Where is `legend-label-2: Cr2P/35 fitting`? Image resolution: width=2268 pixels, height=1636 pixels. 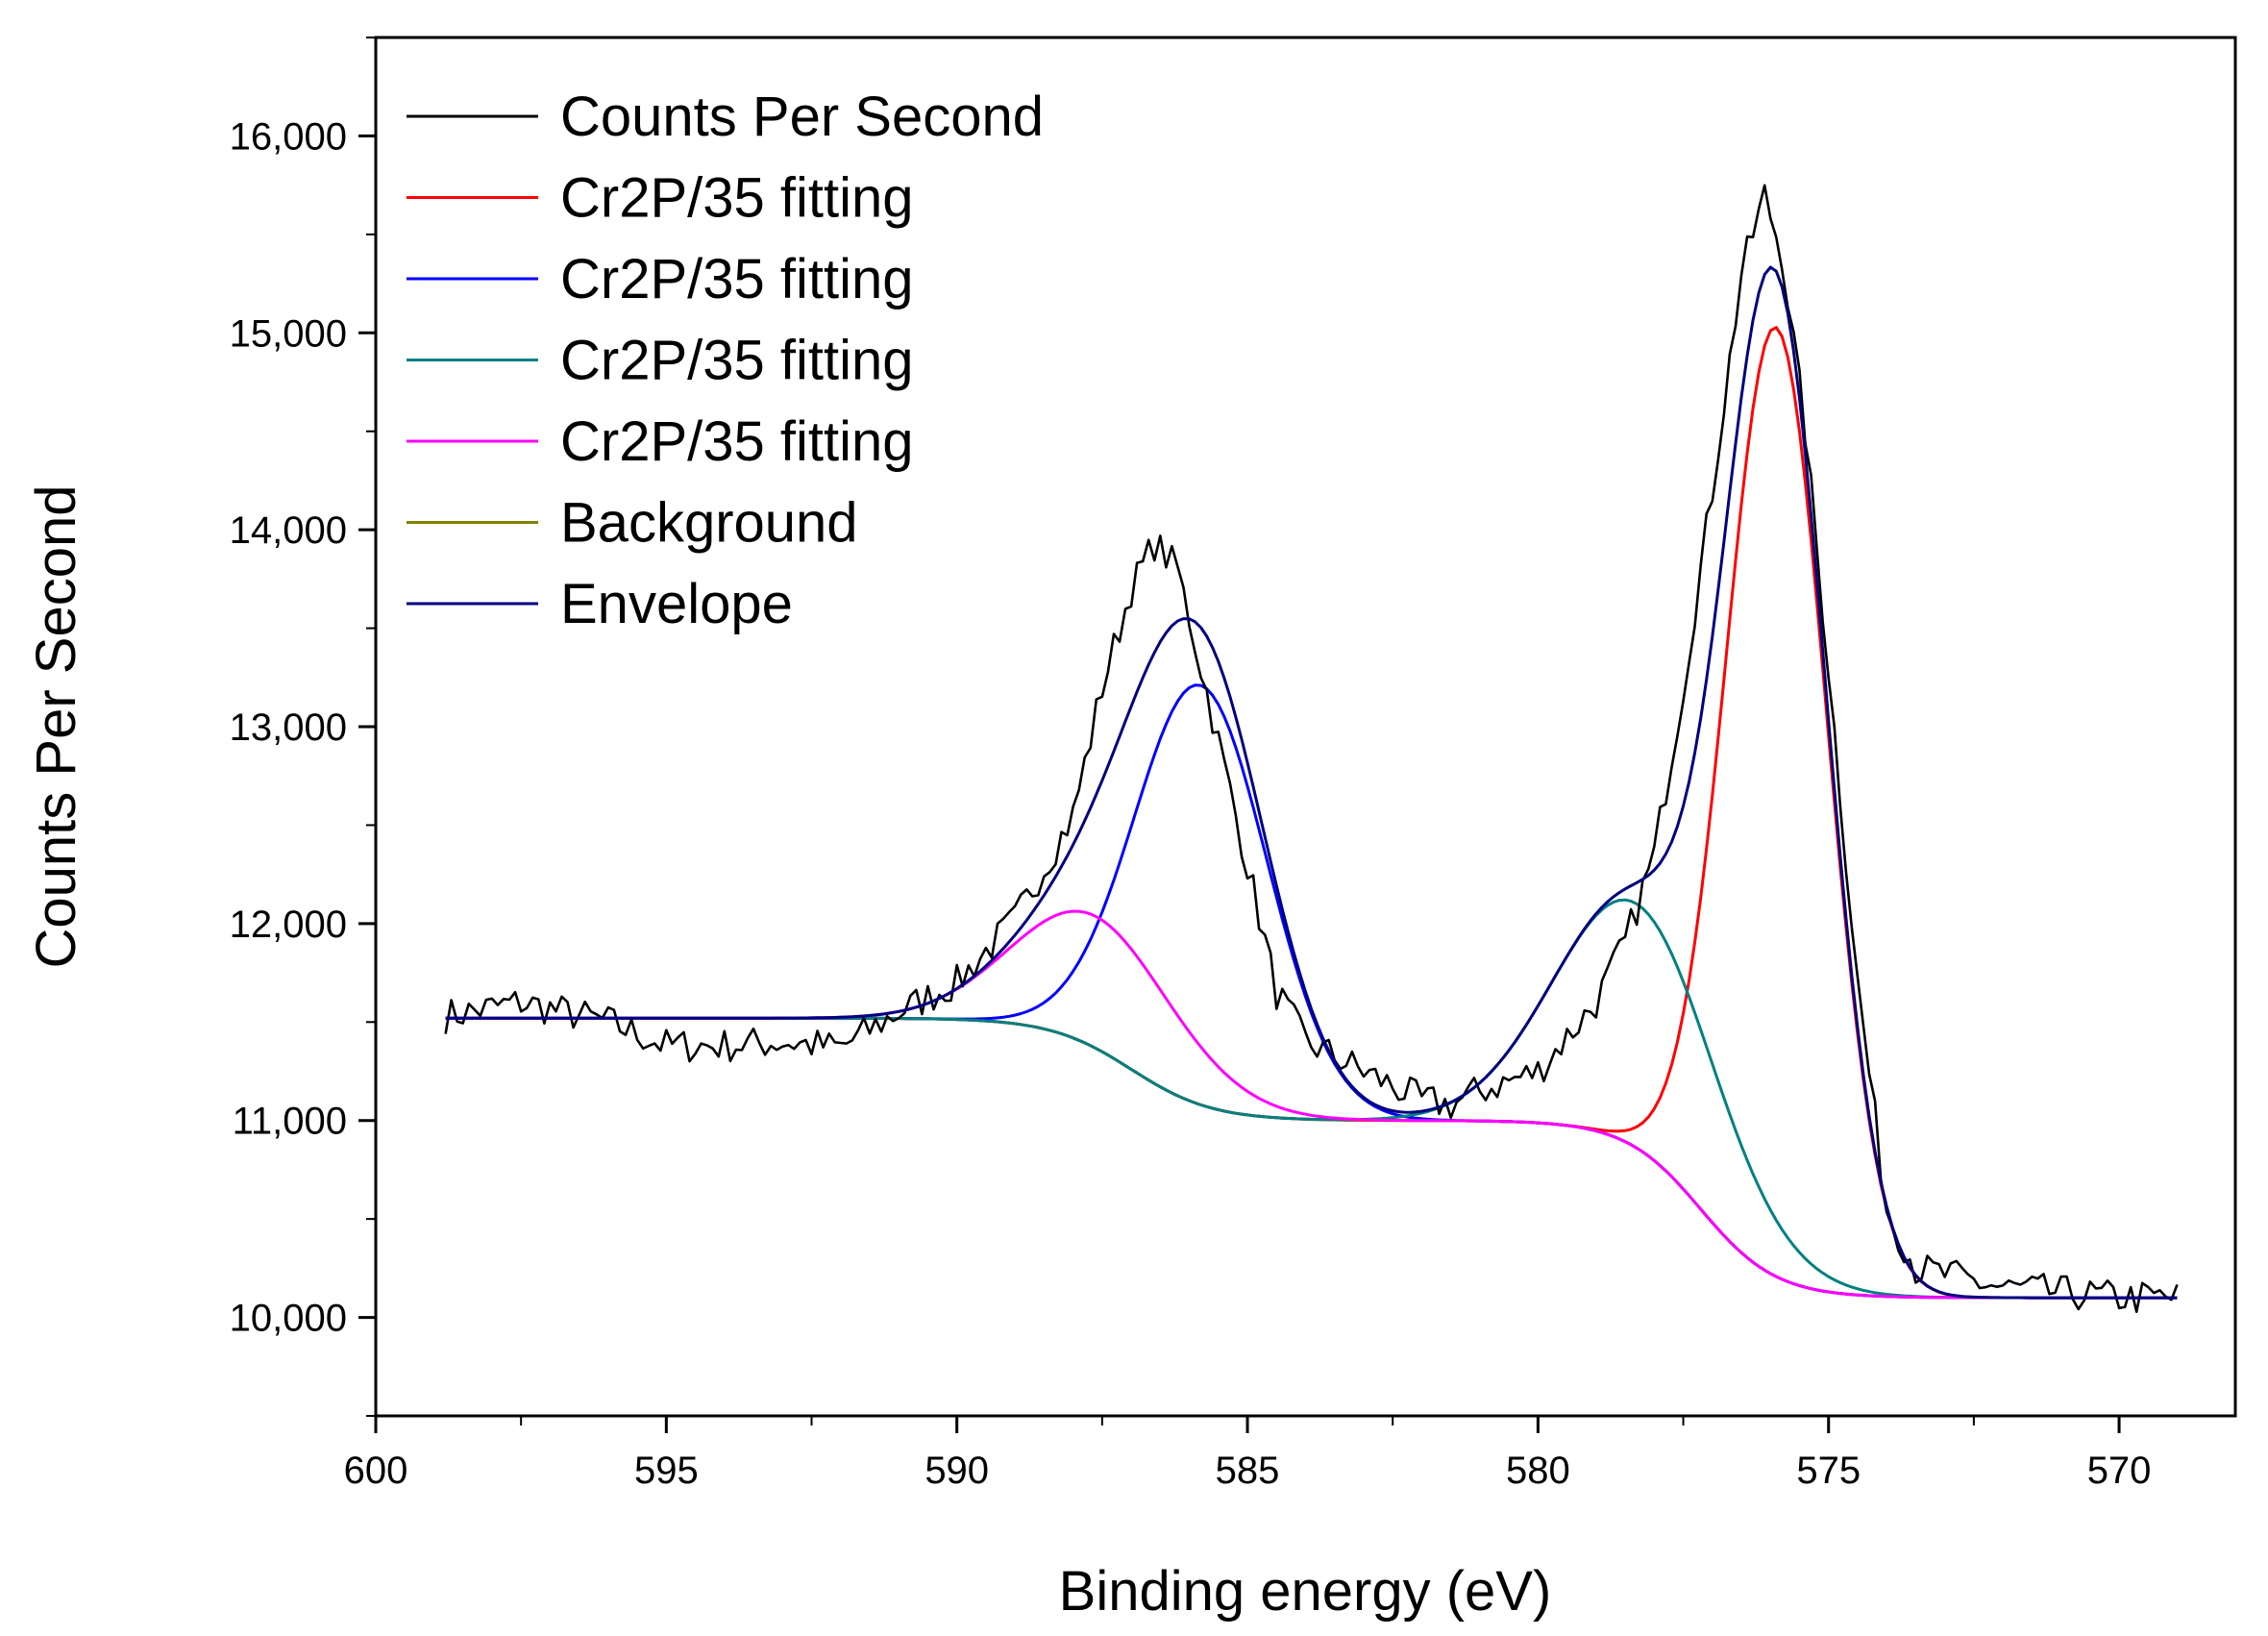 legend-label-2: Cr2P/35 fitting is located at coordinates (737, 279).